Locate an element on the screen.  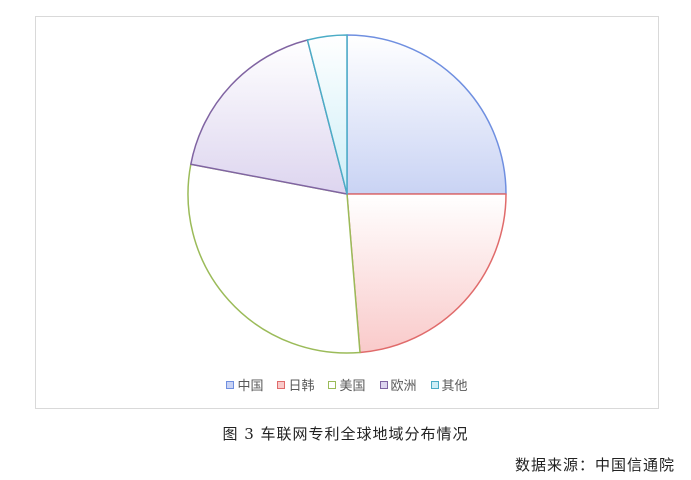
legend-item: 其他 is located at coordinates (449, 384).